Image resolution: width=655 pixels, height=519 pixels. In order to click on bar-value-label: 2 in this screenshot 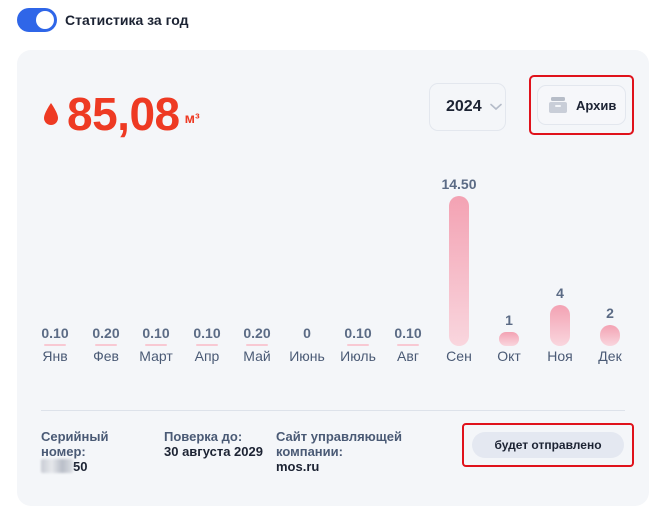, I will do `click(610, 313)`.